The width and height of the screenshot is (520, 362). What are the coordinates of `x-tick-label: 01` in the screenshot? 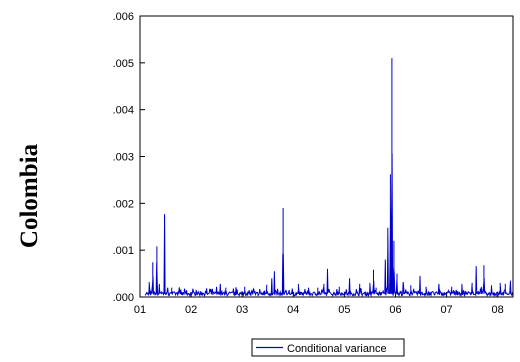 It's located at (140, 310).